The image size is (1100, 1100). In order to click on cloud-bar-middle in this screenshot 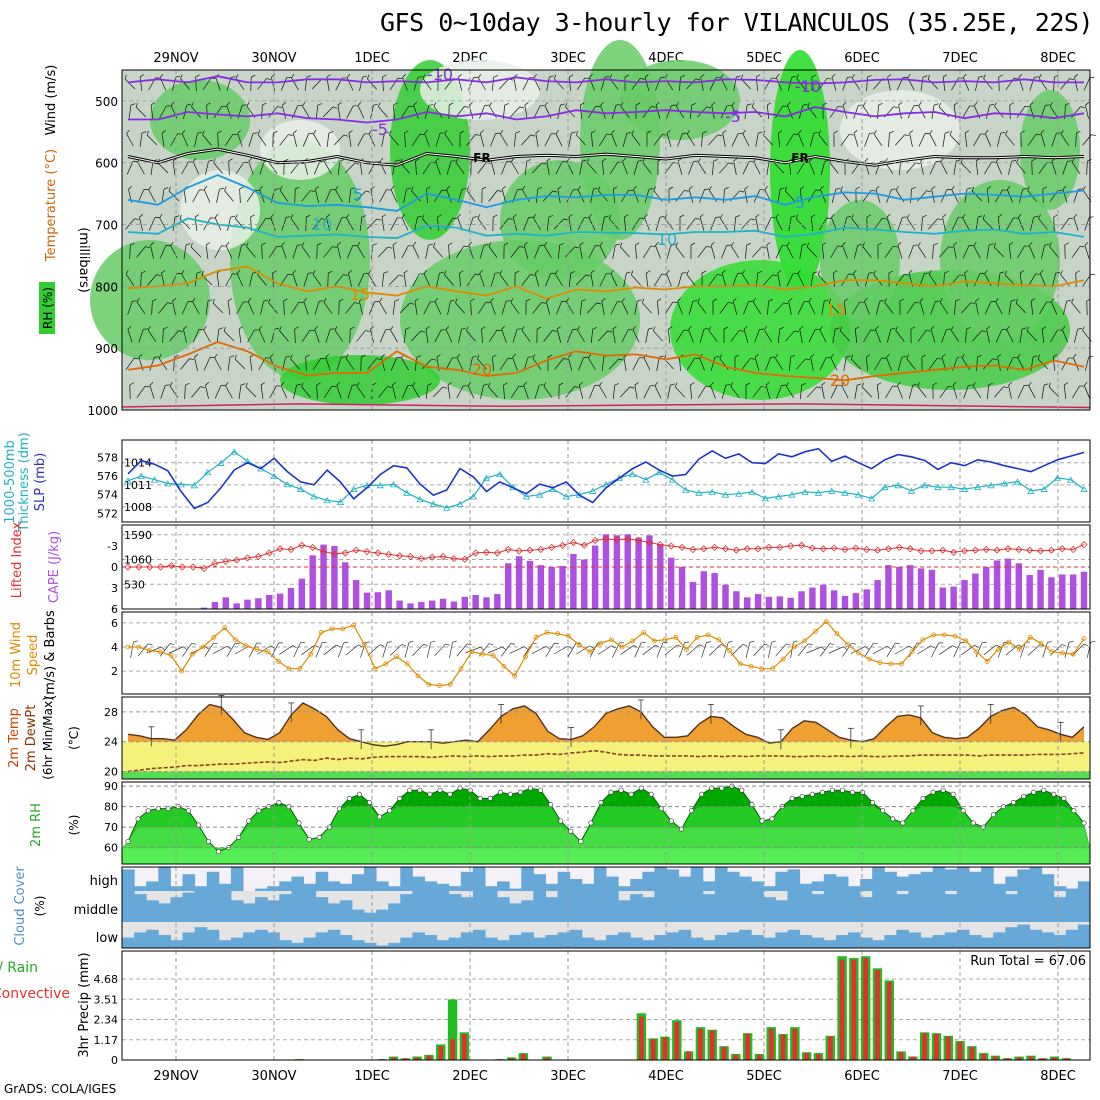, I will do `click(1036, 906)`.